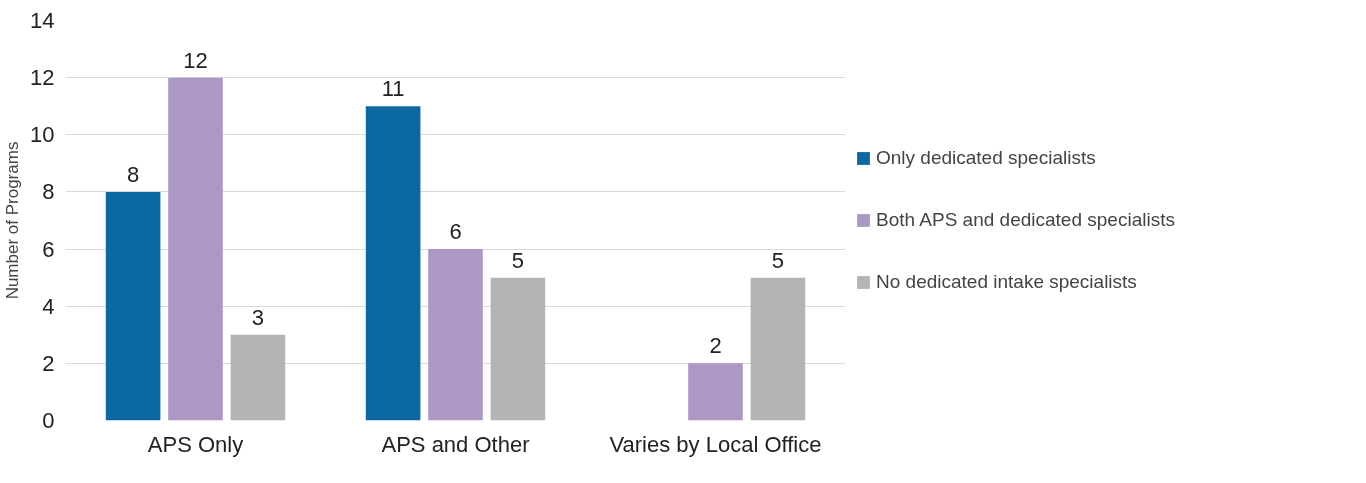 This screenshot has width=1366, height=483. What do you see at coordinates (715, 444) in the screenshot?
I see `x-tick-label: Varies by Local Office` at bounding box center [715, 444].